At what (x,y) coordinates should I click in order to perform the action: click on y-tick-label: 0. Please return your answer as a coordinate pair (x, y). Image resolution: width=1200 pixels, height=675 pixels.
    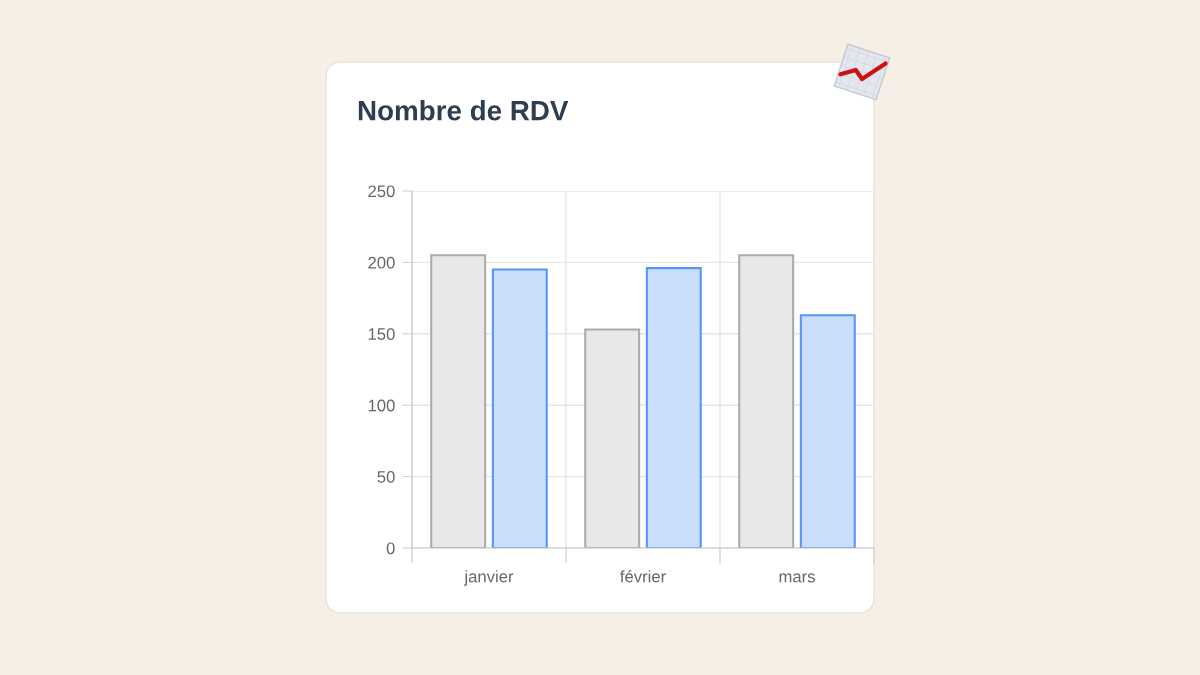
    Looking at the image, I should click on (390, 548).